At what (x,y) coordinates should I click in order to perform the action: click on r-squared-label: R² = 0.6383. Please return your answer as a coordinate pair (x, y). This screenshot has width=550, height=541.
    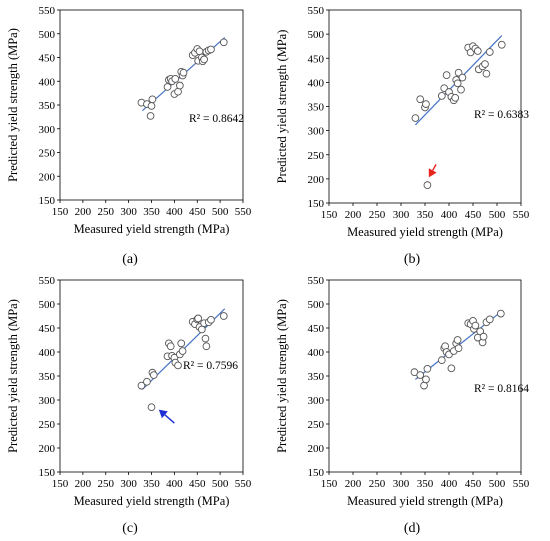
    Looking at the image, I should click on (501, 115).